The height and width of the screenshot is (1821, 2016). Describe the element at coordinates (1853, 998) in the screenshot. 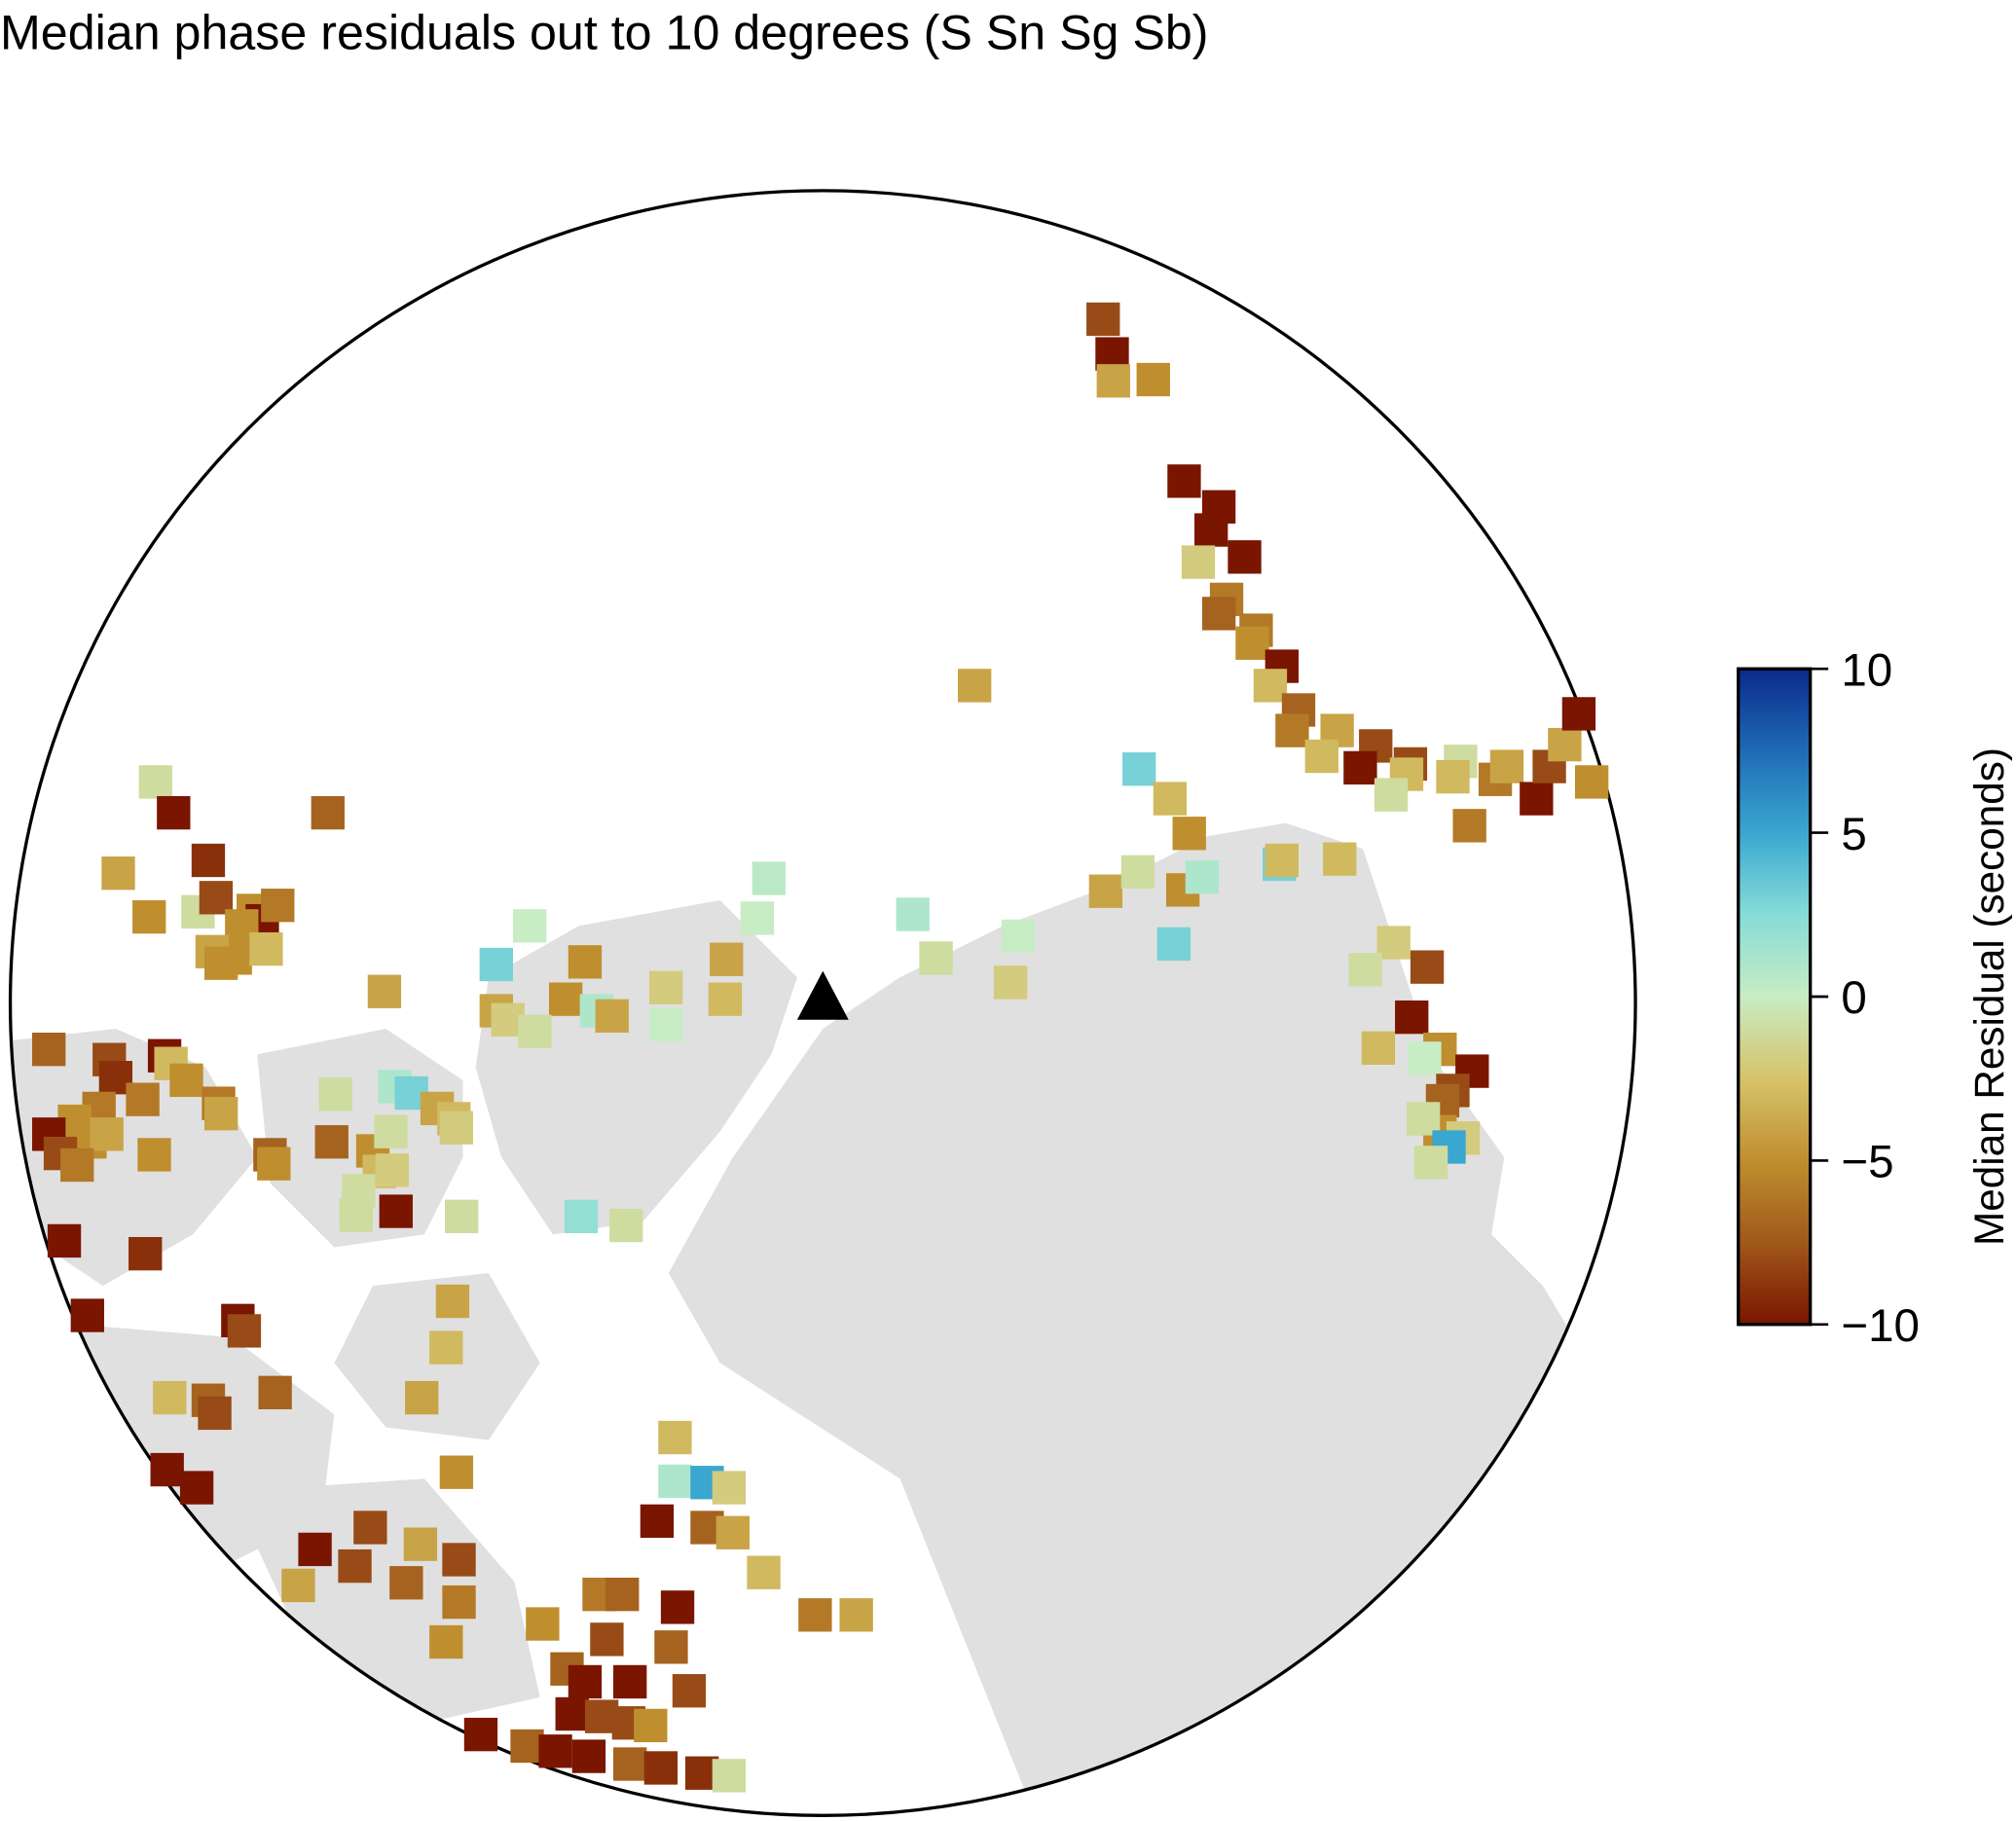

I see `colorbar-tick-label: 0` at that location.